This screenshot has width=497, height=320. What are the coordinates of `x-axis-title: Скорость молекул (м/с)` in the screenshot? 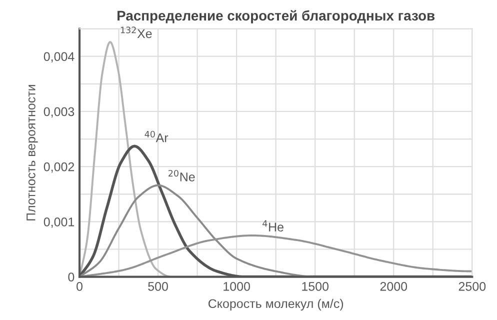 It's located at (276, 304).